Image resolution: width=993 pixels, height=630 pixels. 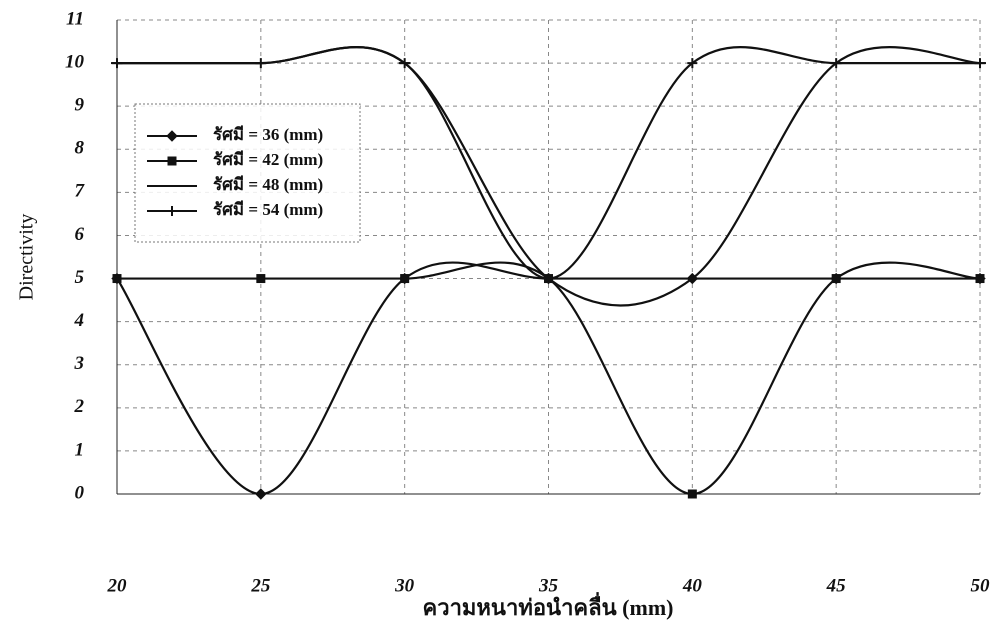 I want to click on x-tick-label: 35, so click(x=548, y=585).